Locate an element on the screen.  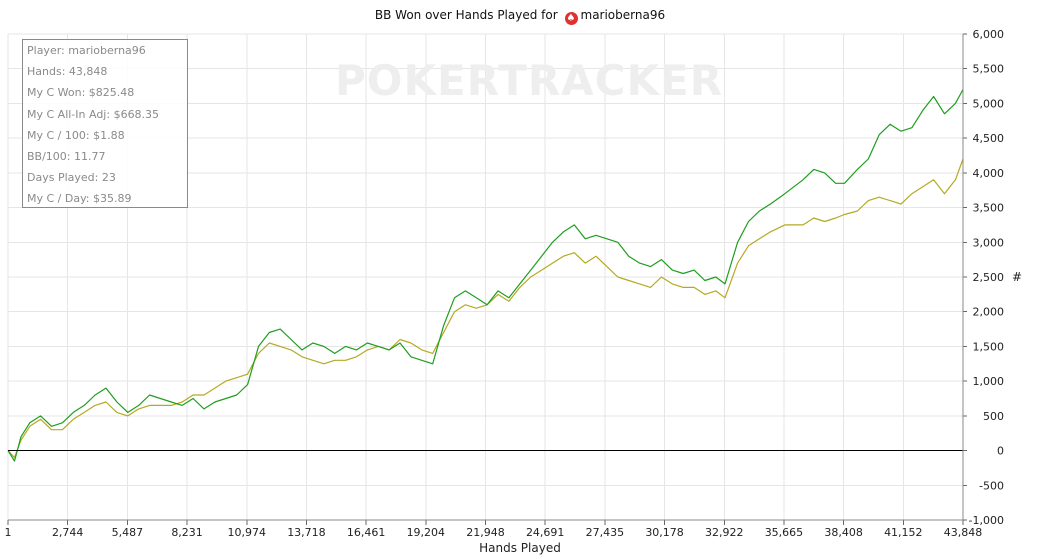
y-tick-label: 1,500 is located at coordinates (989, 346).